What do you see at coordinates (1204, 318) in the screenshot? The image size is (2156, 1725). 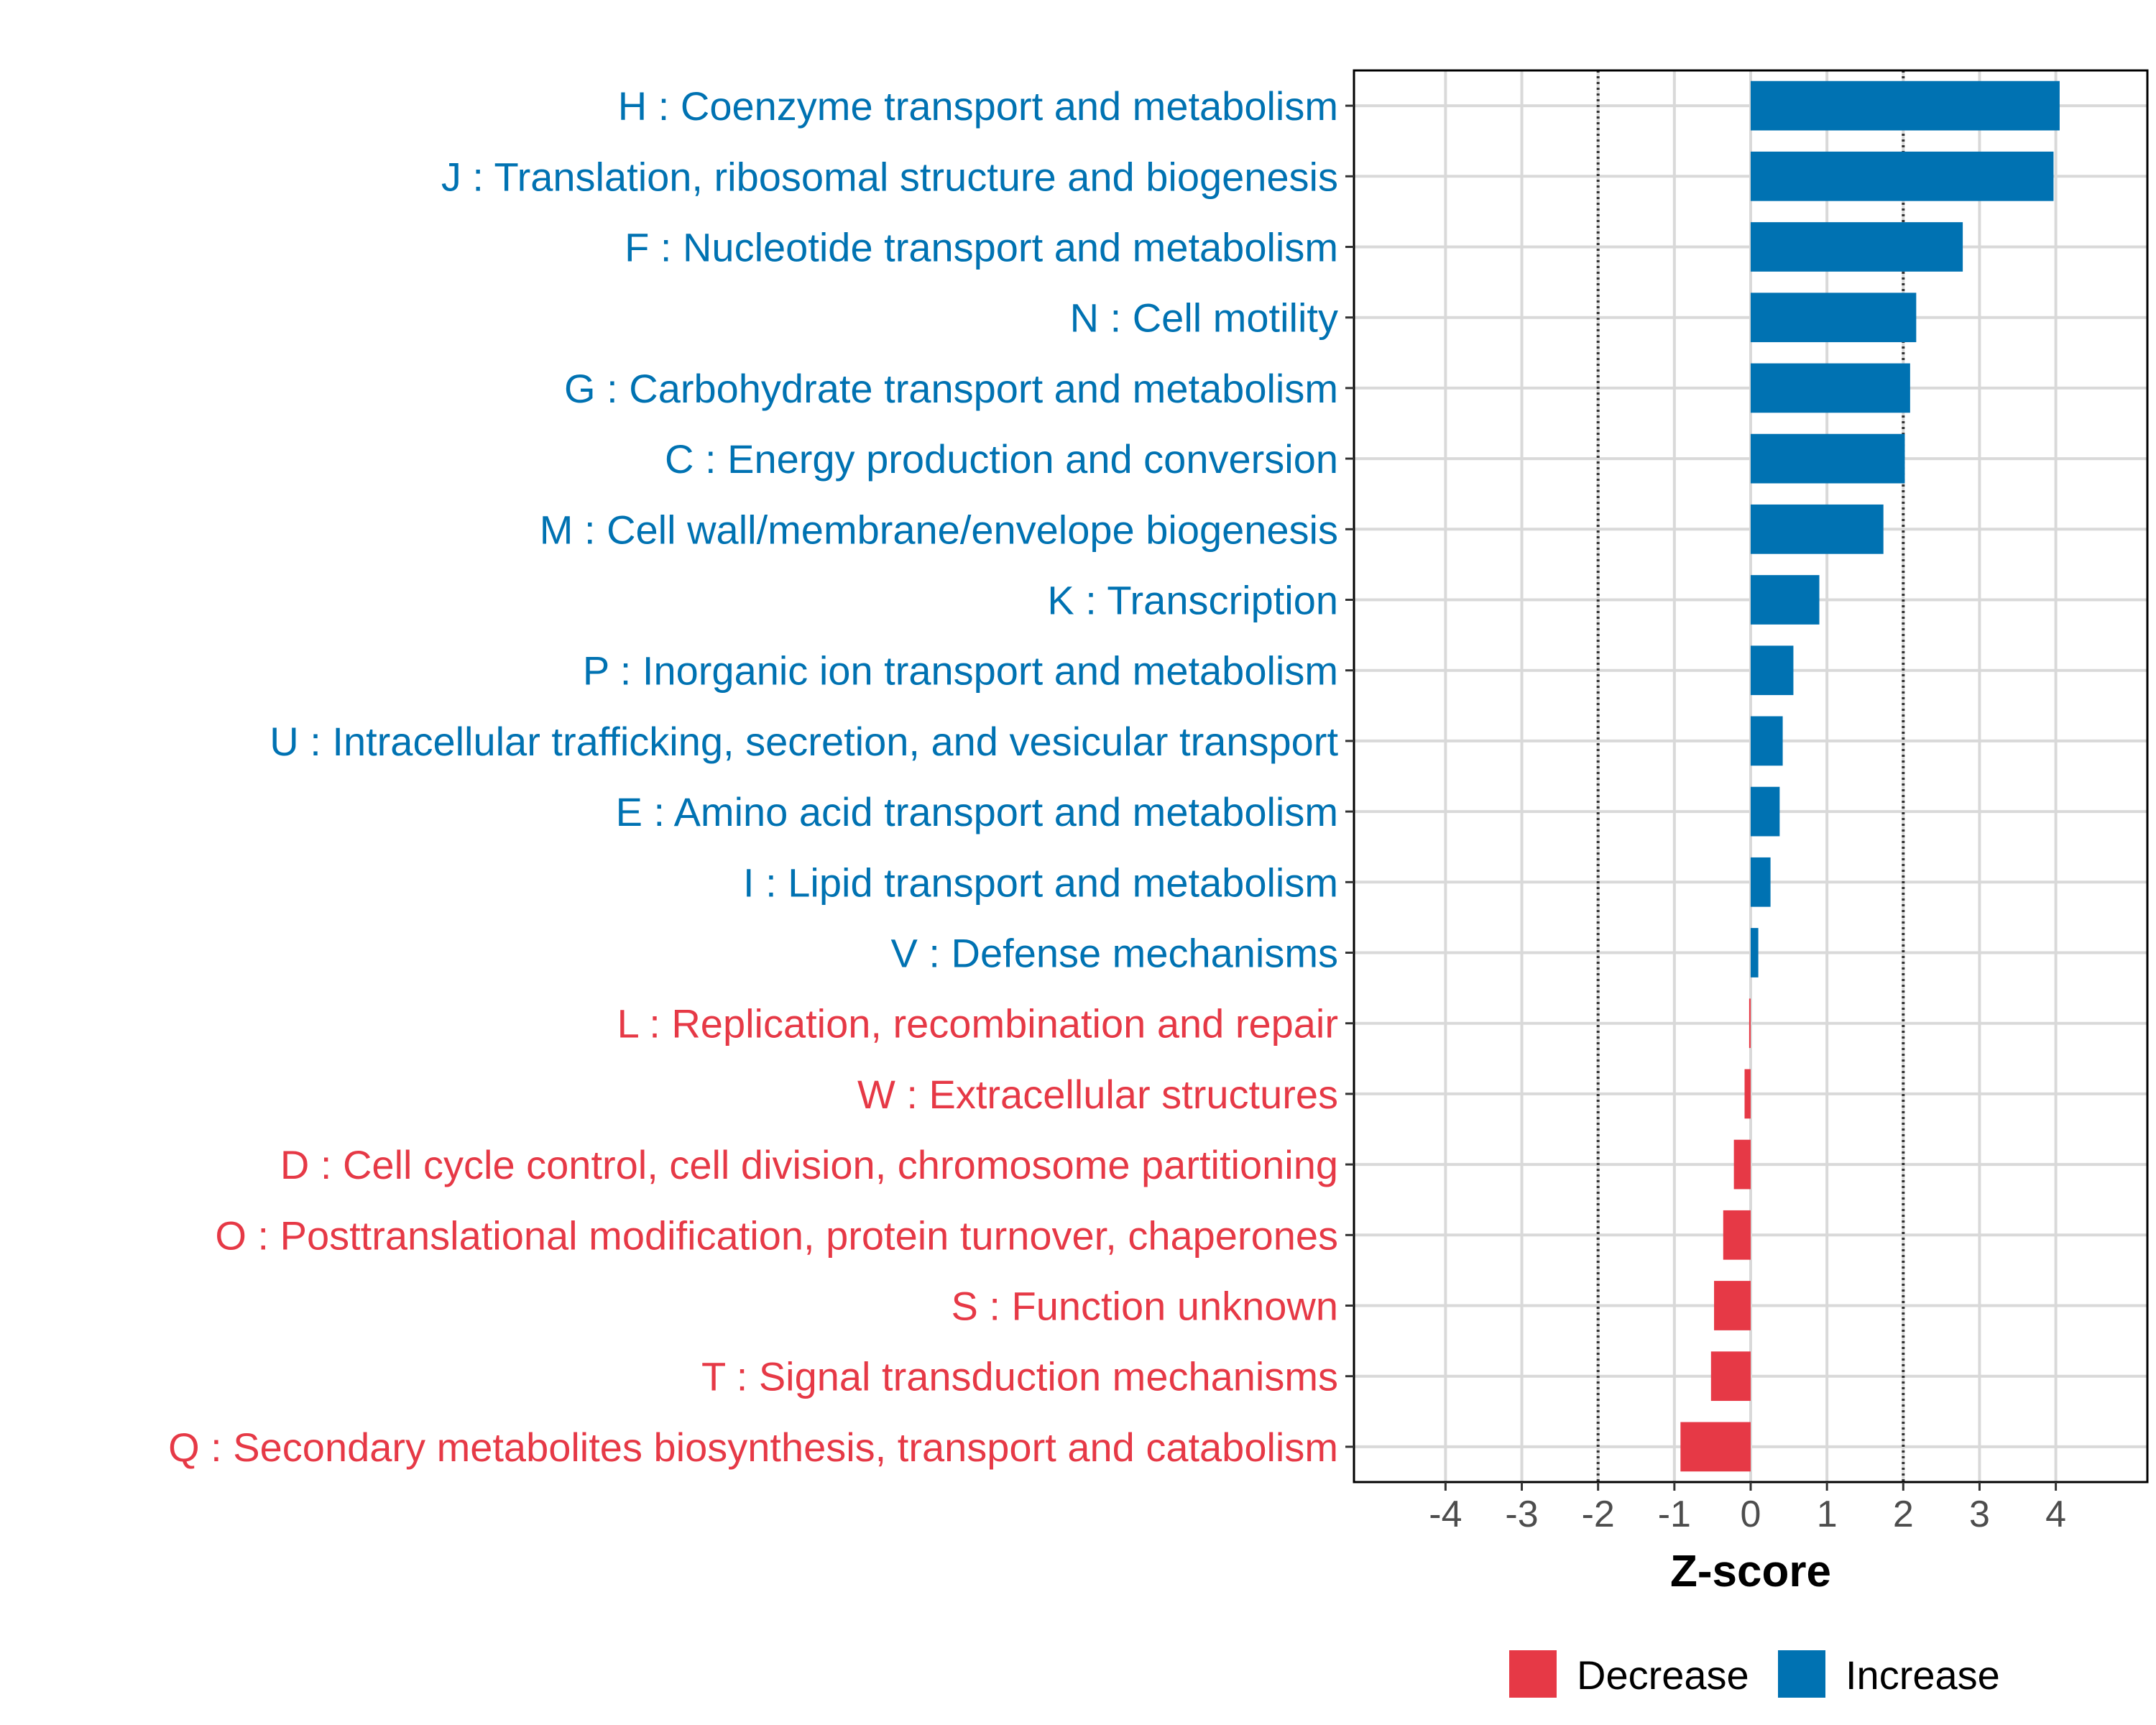 I see `category-label: N : Cell motility` at bounding box center [1204, 318].